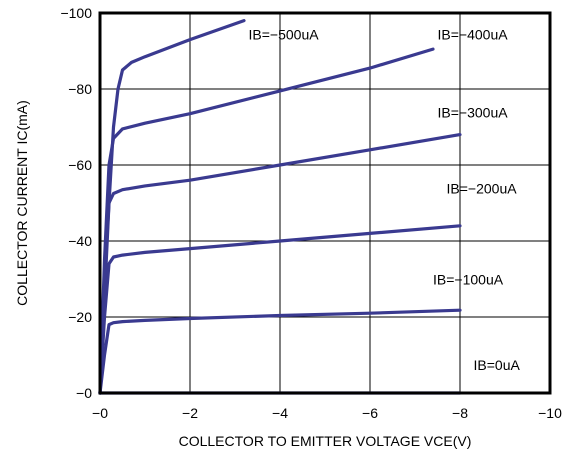  What do you see at coordinates (76, 13) in the screenshot?
I see `y-tick-label: −100` at bounding box center [76, 13].